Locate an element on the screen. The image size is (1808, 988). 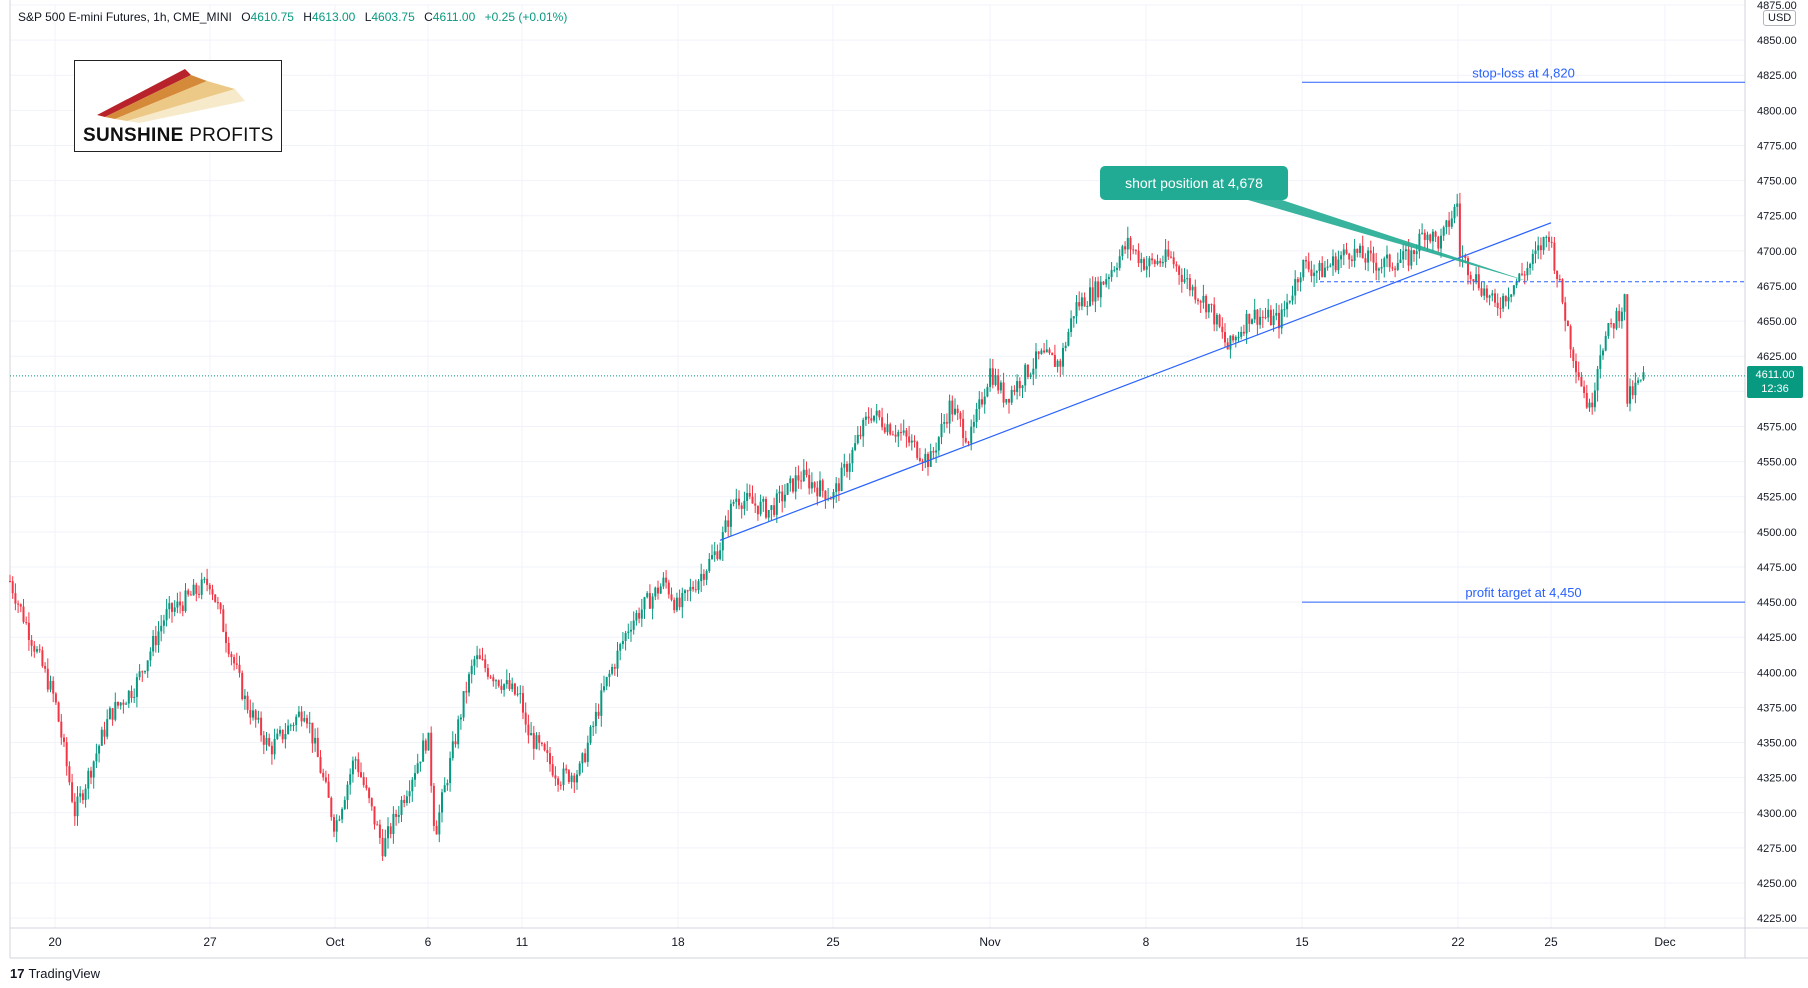
tradingview-logo: 17 TradingView is located at coordinates (55, 973).